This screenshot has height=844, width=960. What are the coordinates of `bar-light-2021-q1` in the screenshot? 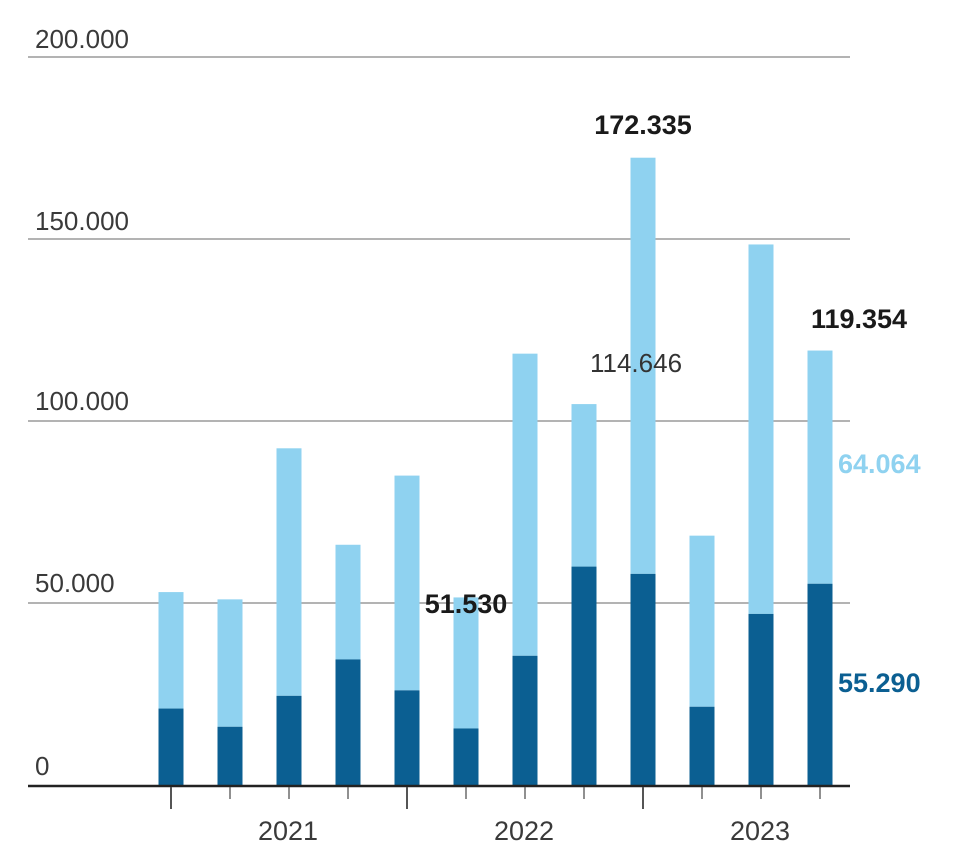 It's located at (171, 650).